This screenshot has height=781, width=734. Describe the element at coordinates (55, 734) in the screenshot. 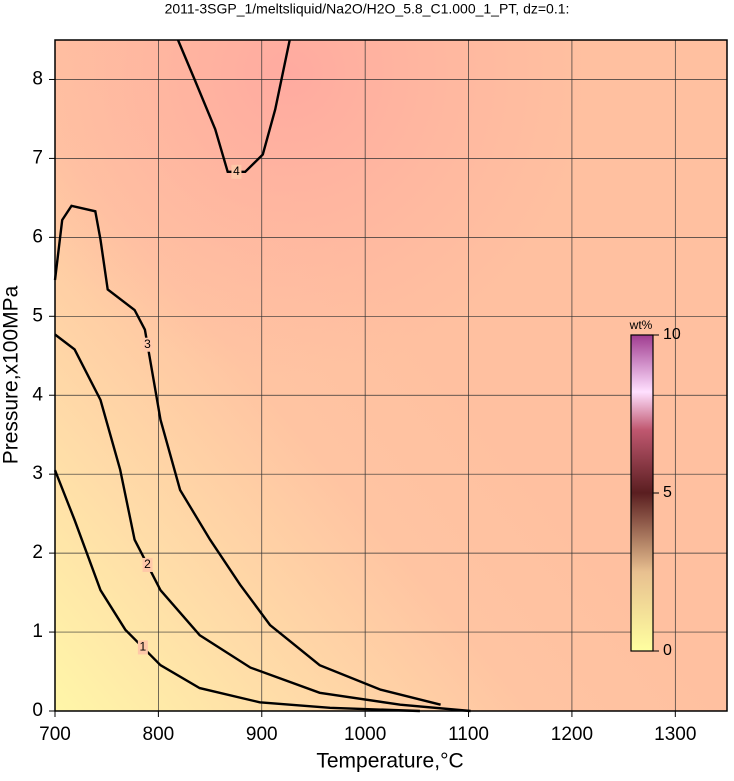

I see `x-tick-label: 700` at that location.